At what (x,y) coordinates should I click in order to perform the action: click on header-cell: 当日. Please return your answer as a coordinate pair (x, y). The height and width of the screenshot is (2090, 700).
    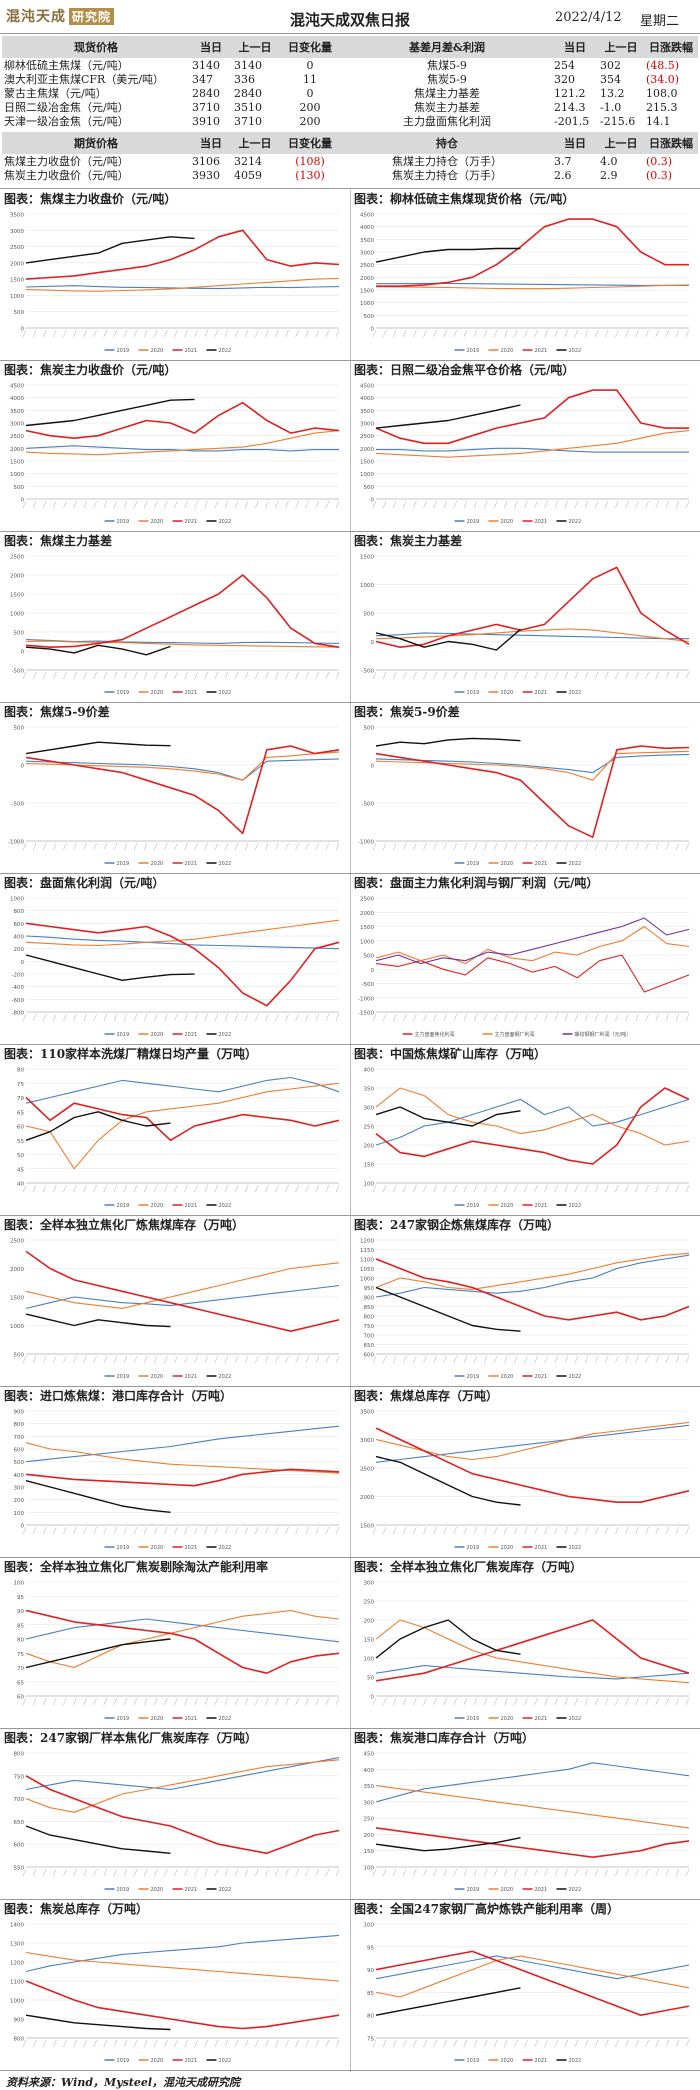
    Looking at the image, I should click on (211, 143).